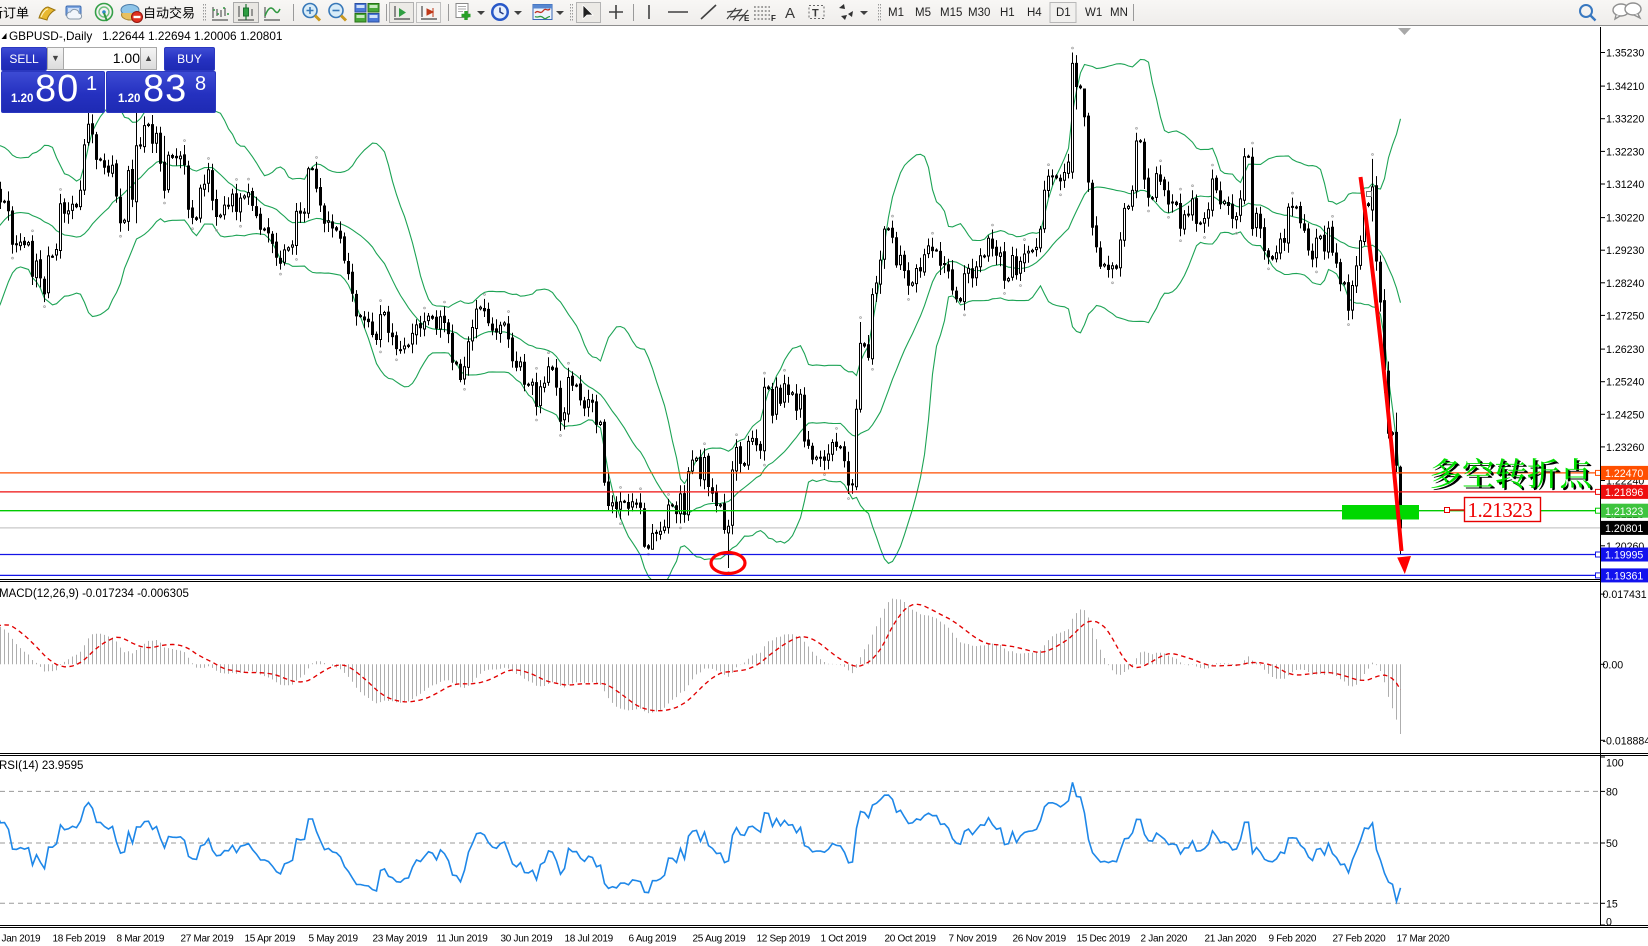 The height and width of the screenshot is (946, 1648). I want to click on svg-text: 21 Jan 2020, so click(1231, 939).